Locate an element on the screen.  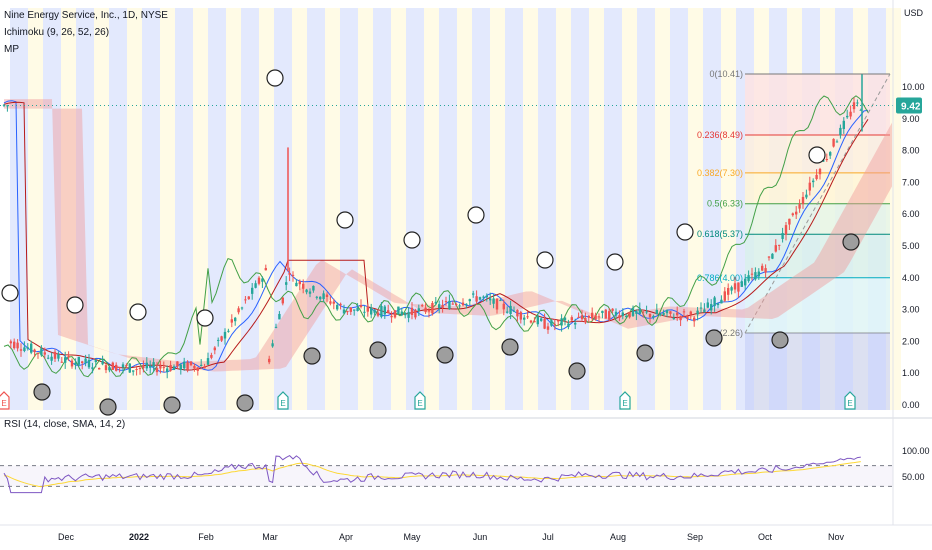
earnings-label: E is located at coordinates (282, 403).